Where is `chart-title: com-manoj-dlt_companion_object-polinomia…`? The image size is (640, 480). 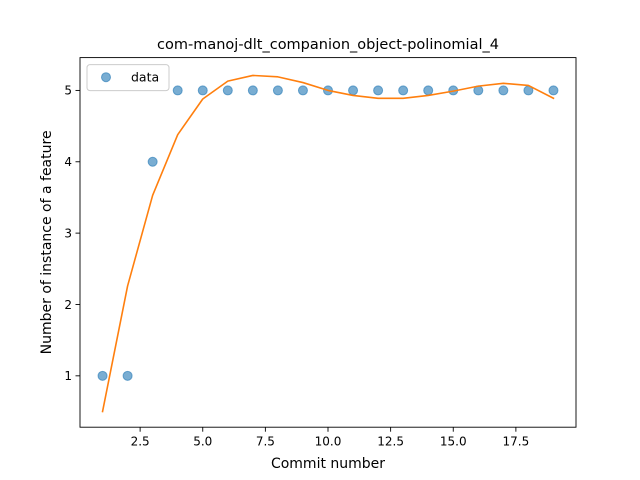
chart-title: com-manoj-dlt_companion_object-polinomia… is located at coordinates (328, 45).